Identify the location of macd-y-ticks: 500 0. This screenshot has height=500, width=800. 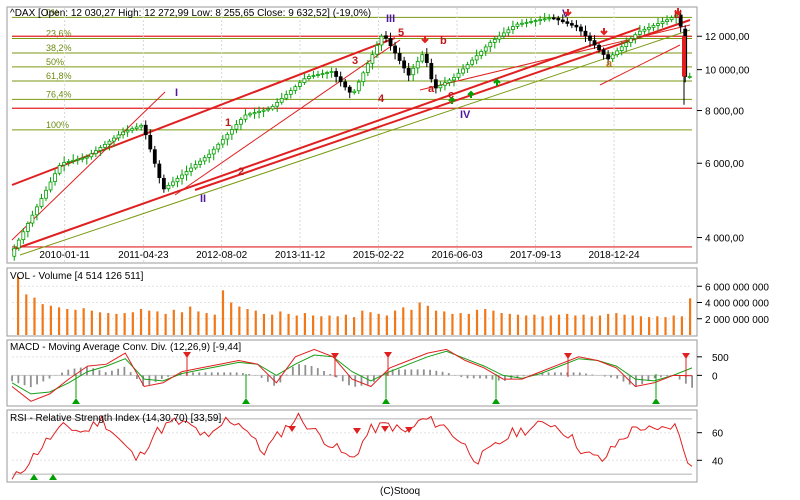
(713, 367).